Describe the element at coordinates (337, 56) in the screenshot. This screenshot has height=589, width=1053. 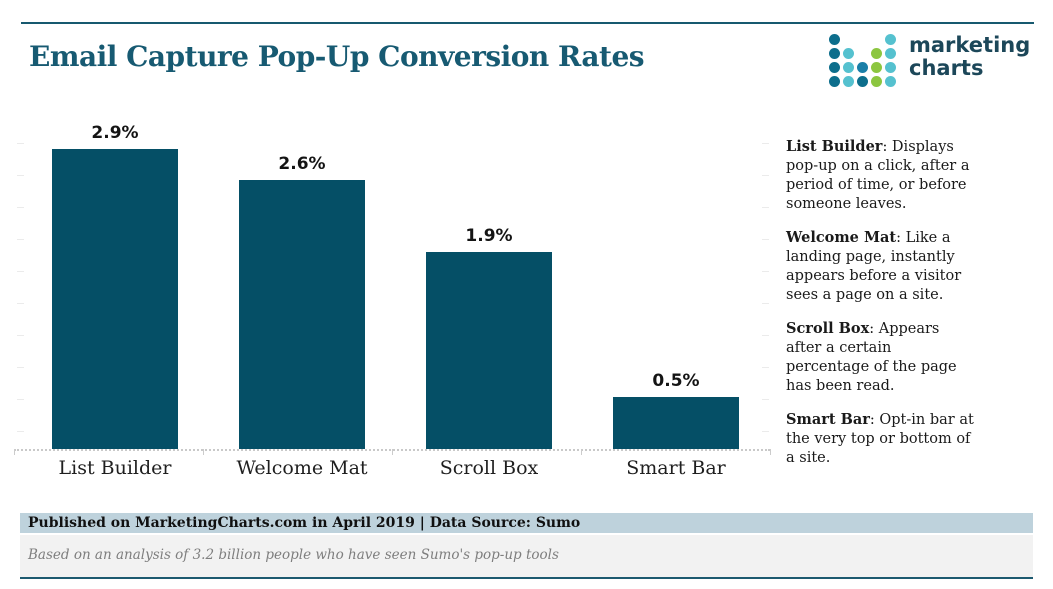
I see `page-title: Email Capture Pop-Up Conversion Rates` at that location.